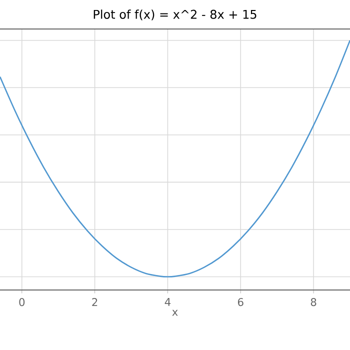  I want to click on x-tick-label: 2, so click(95, 302).